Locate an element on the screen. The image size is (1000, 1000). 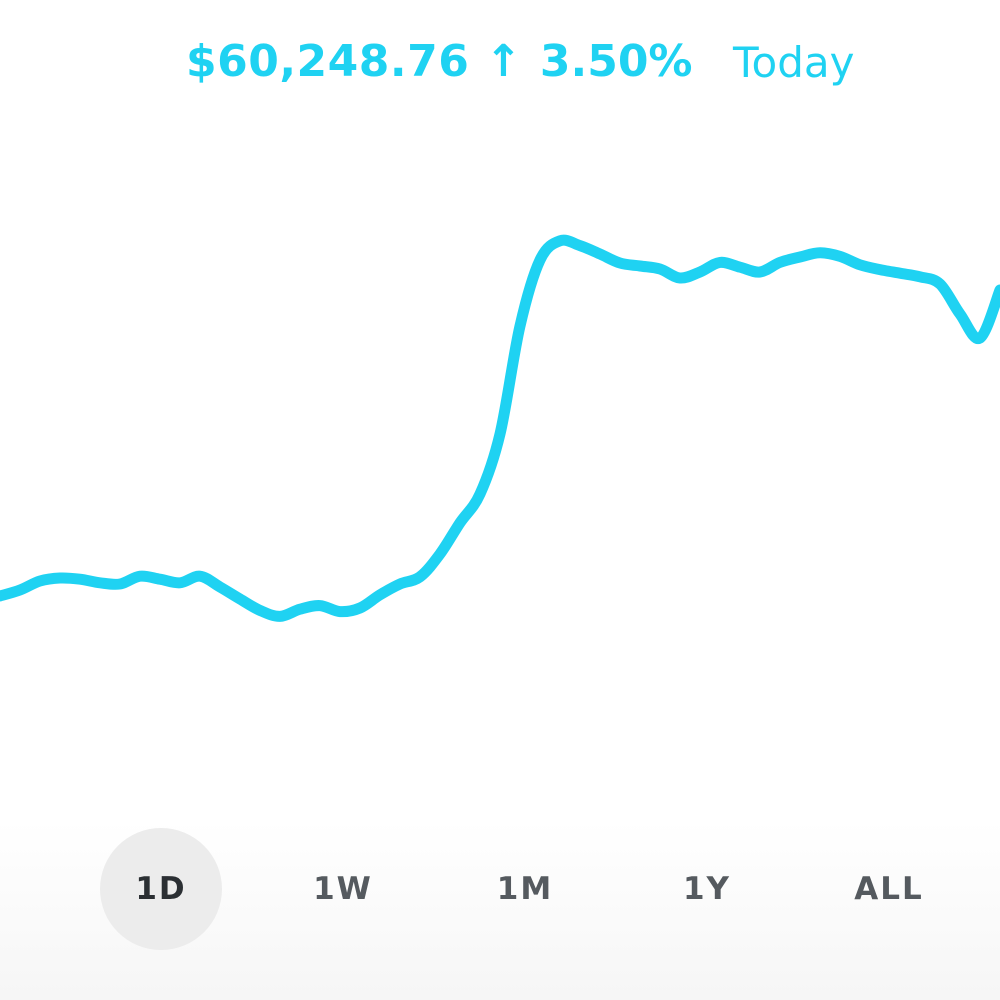
time-range-selector: 1D 1W 1M 1Y ALL is located at coordinates (500, 889).